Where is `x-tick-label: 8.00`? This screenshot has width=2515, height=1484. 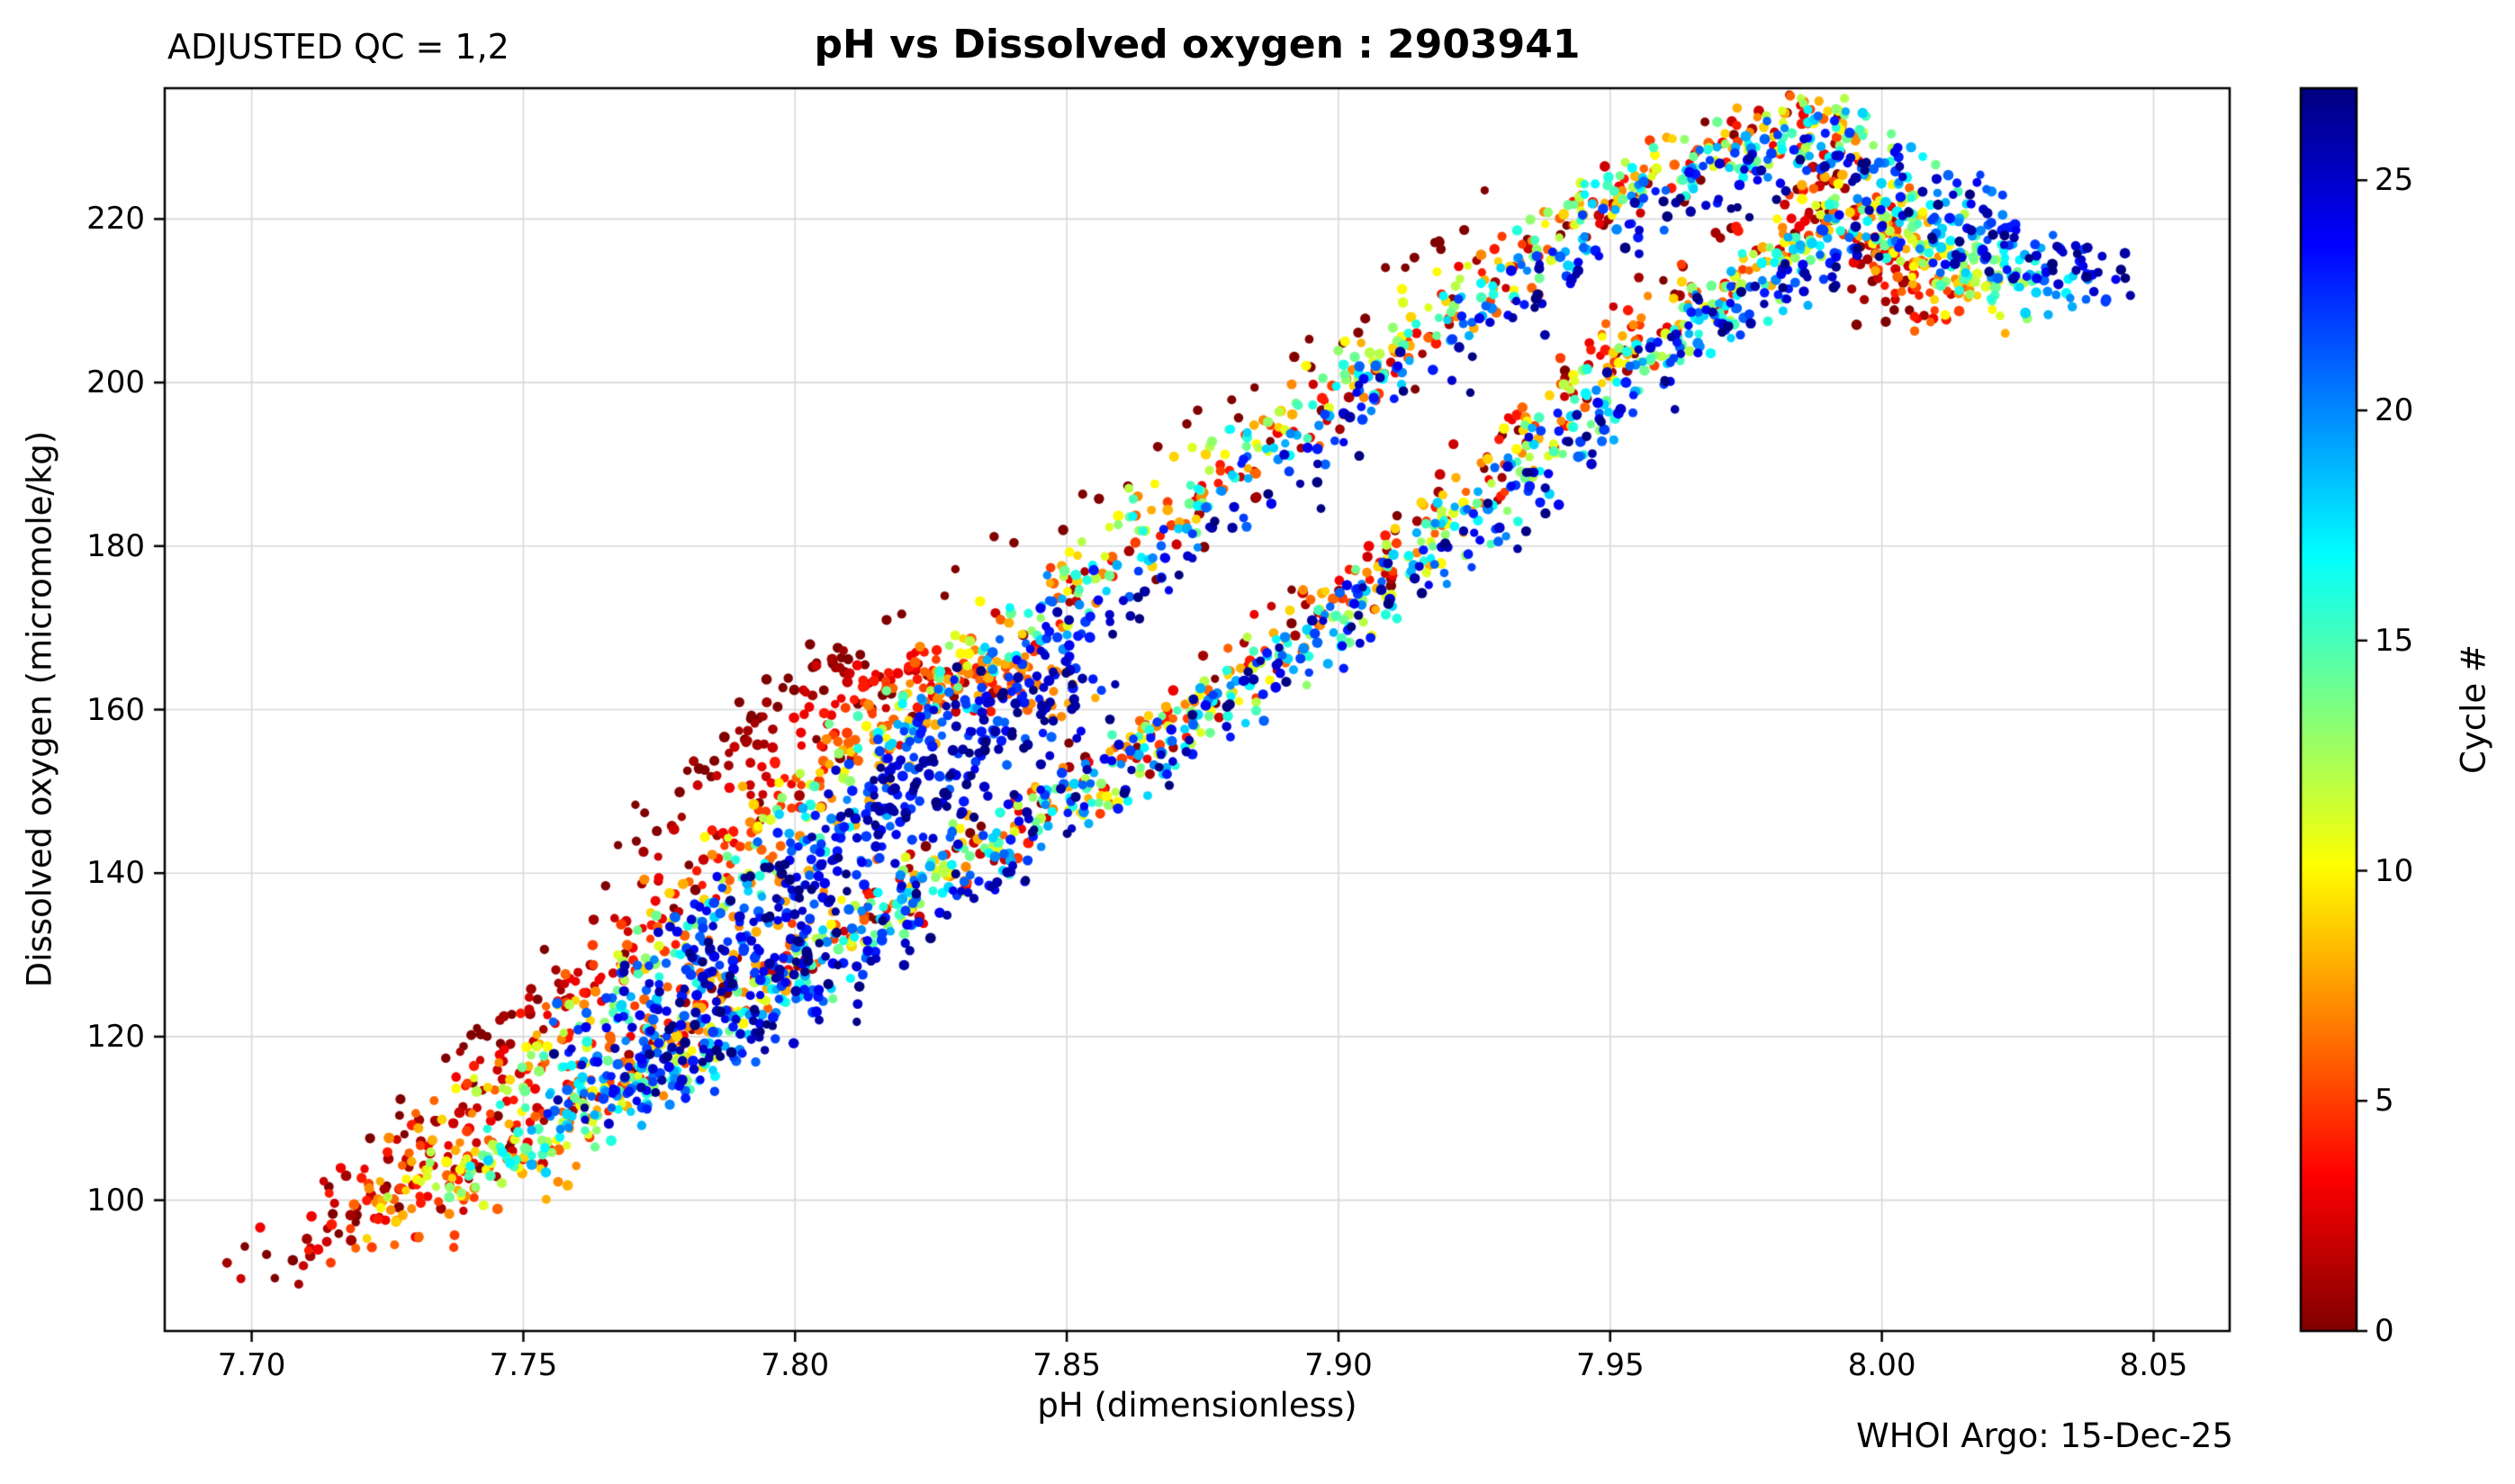 x-tick-label: 8.00 is located at coordinates (1881, 1365).